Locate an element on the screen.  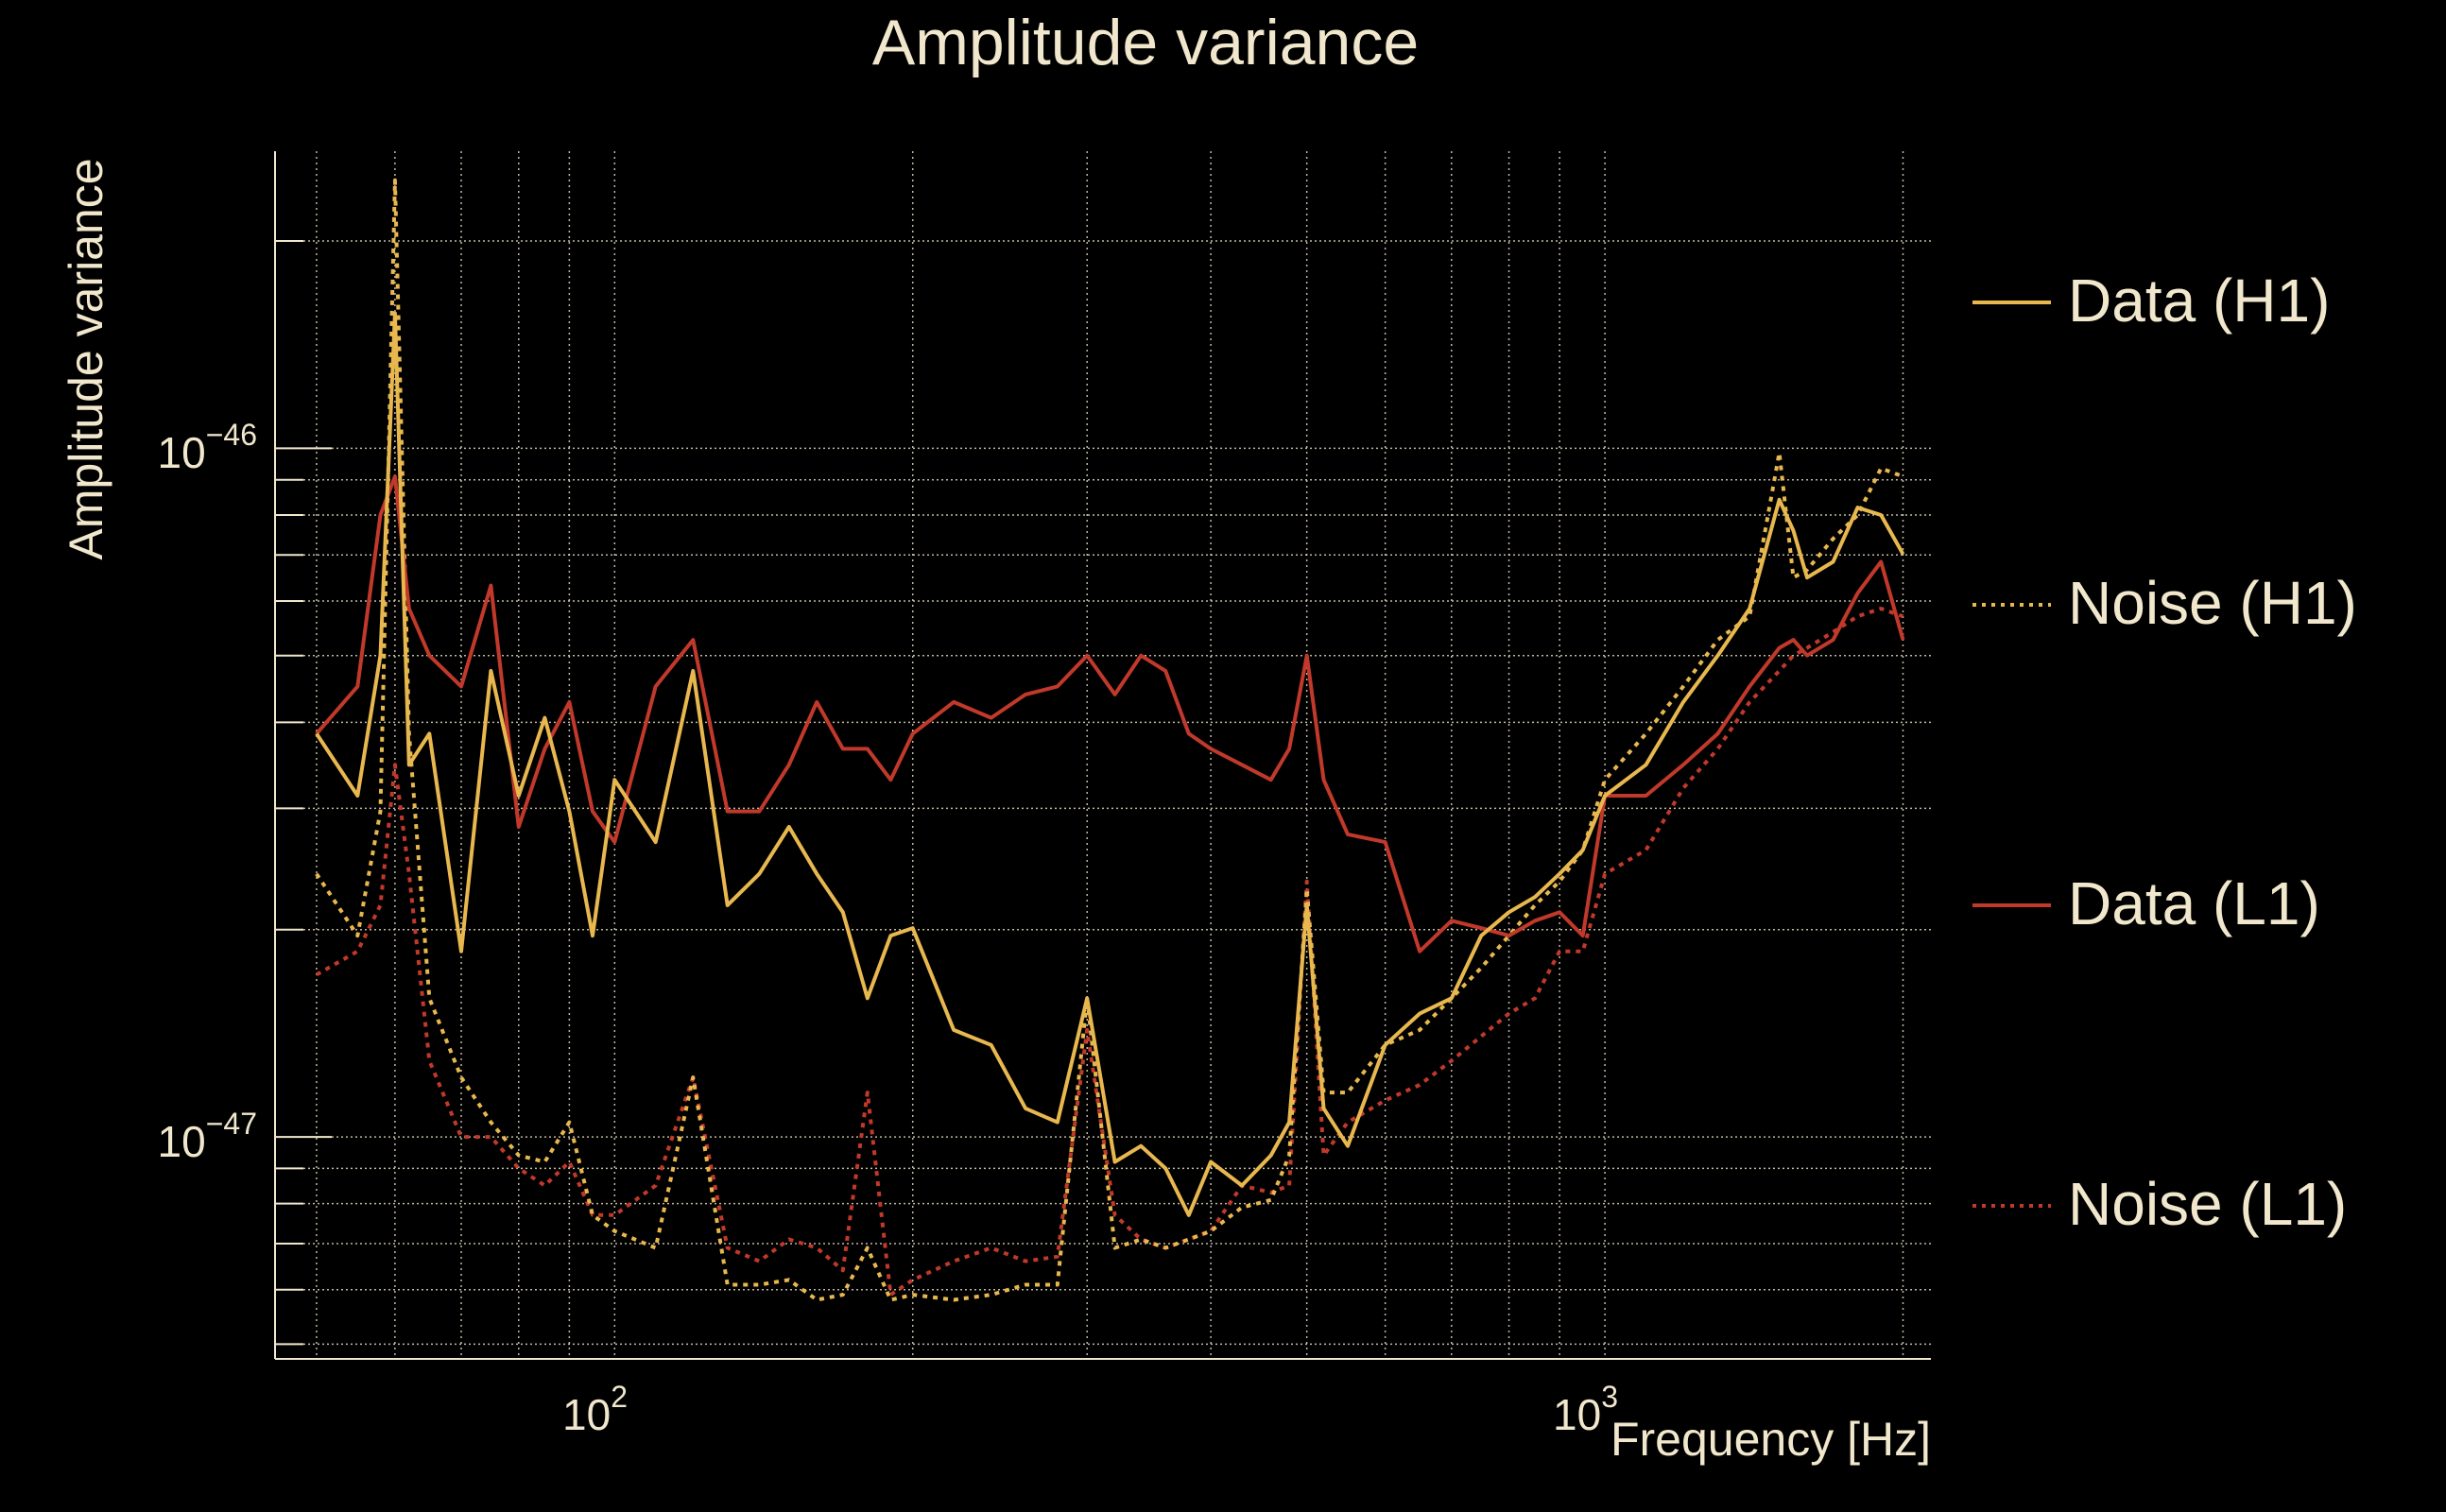
x-tick-label: 10³ is located at coordinates (1585, 1409).